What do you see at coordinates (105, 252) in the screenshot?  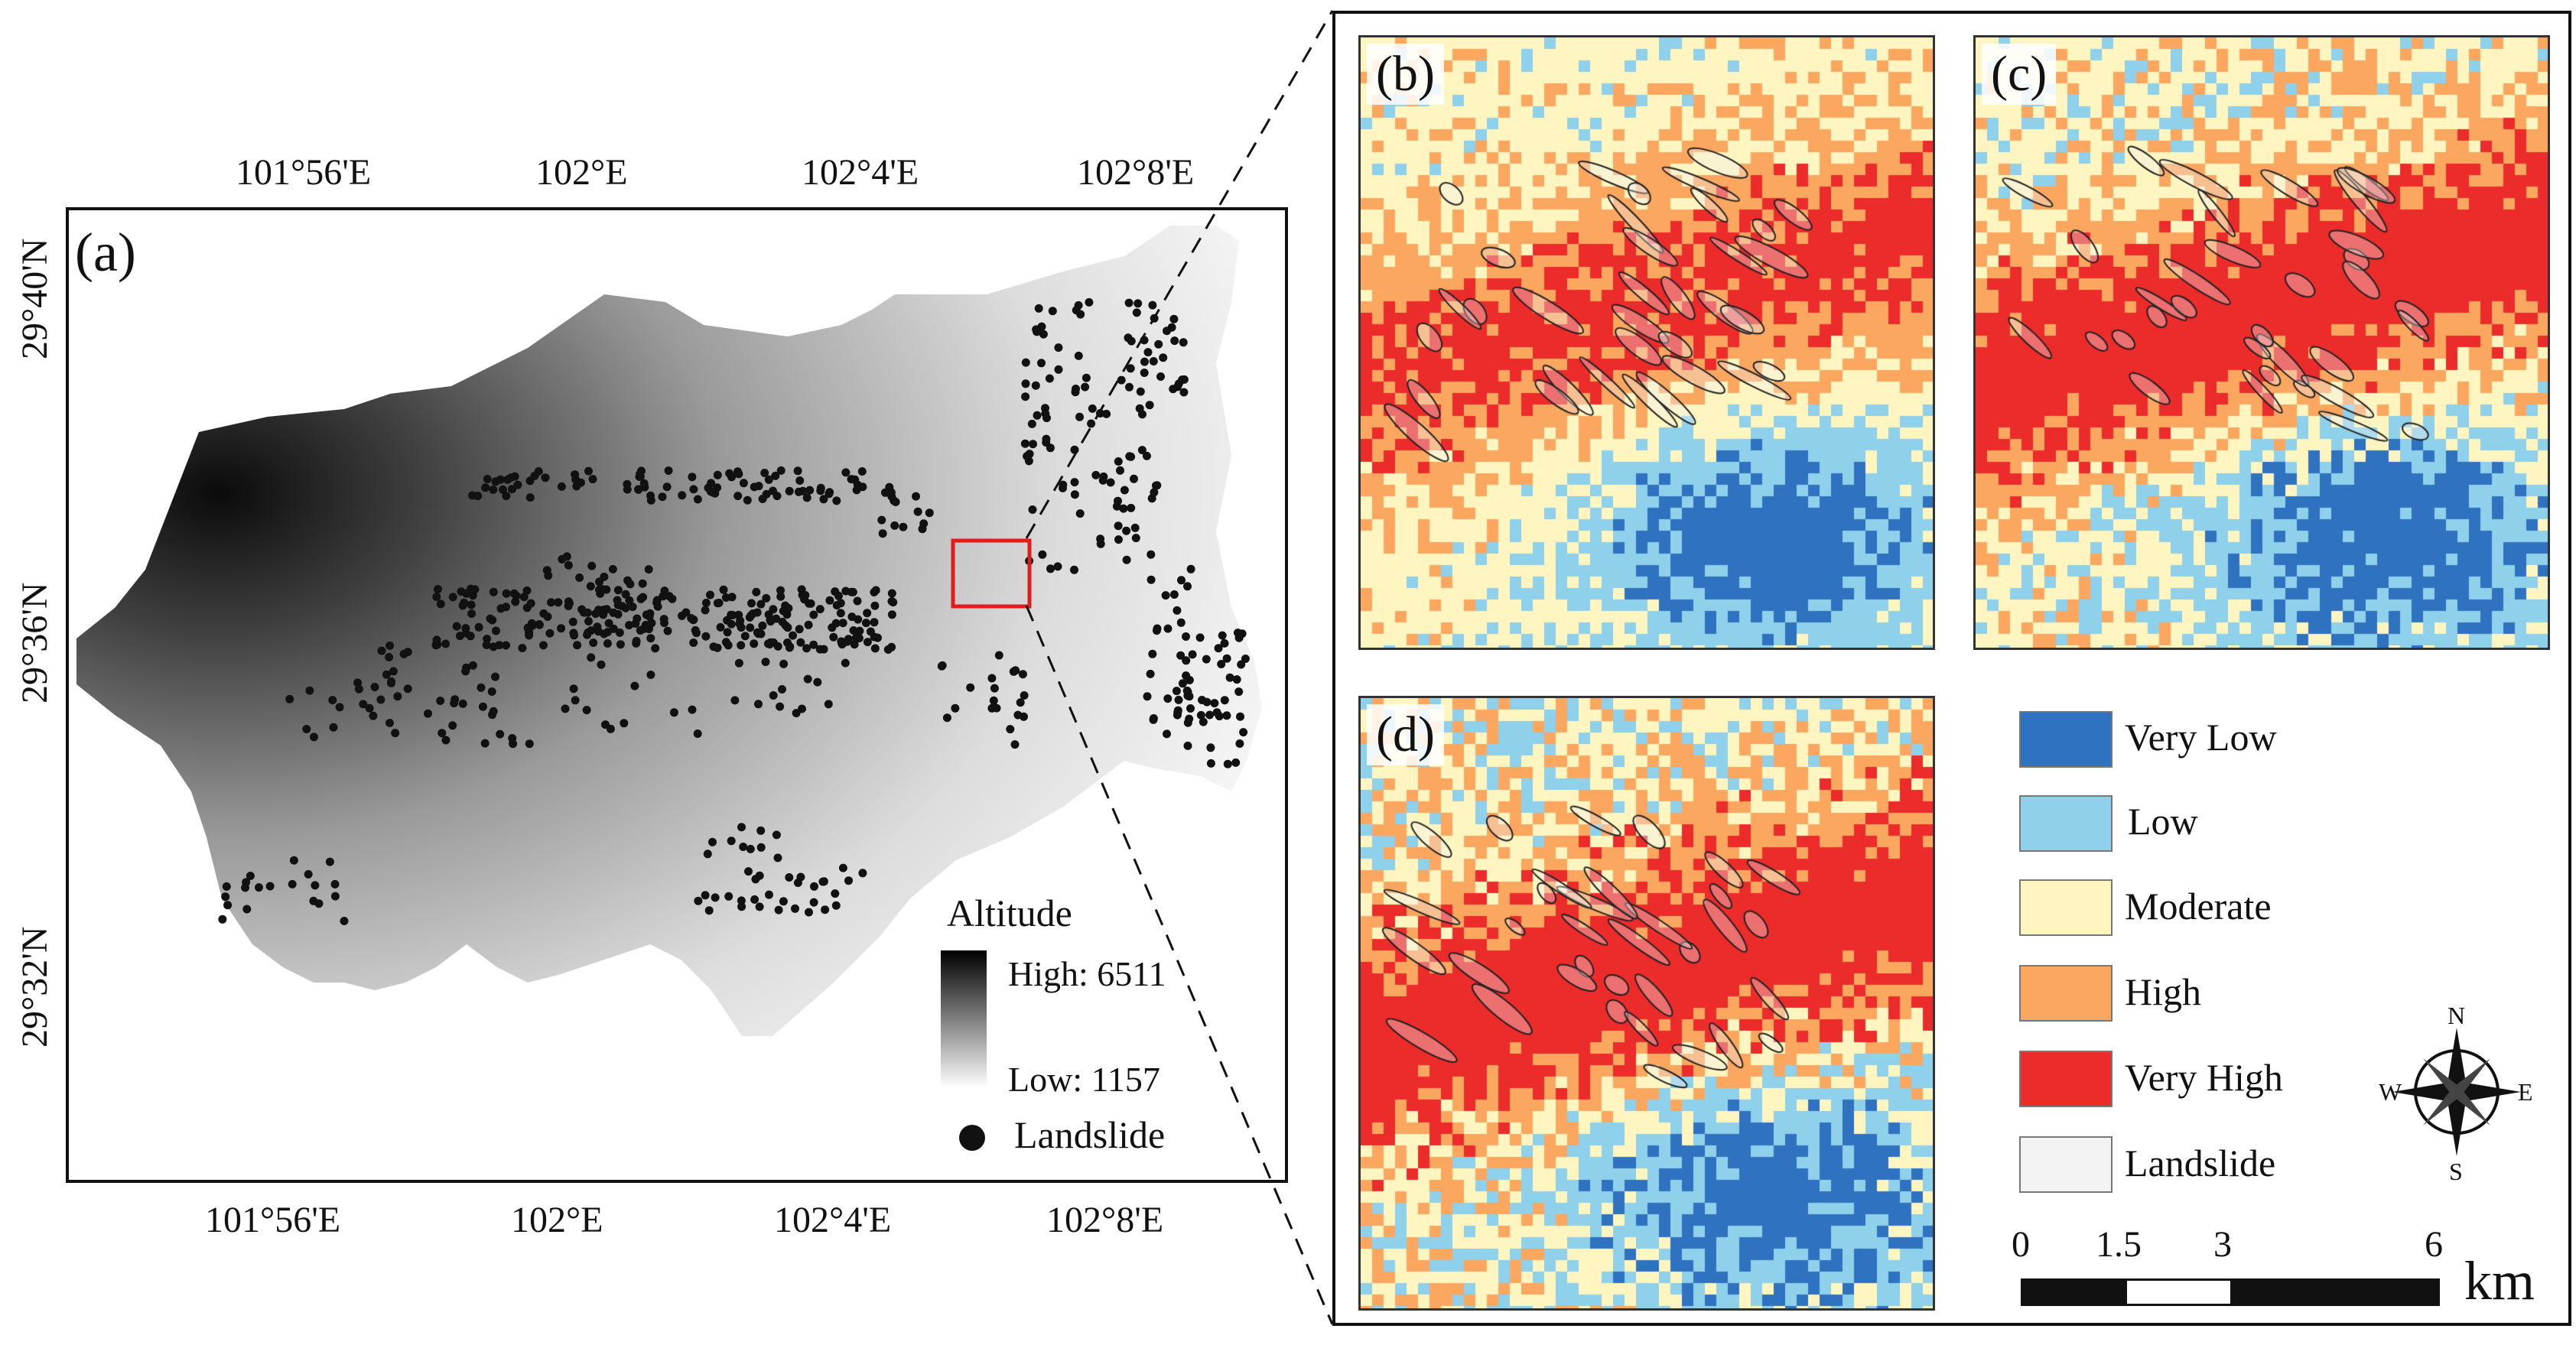 I see `panel-label-a: (a)` at bounding box center [105, 252].